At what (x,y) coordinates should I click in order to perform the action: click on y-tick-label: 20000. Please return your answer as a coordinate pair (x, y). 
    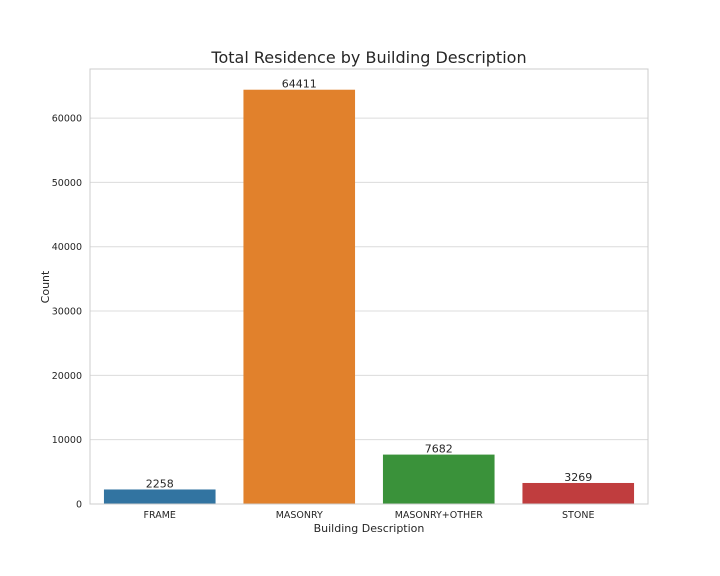
    Looking at the image, I should click on (67, 376).